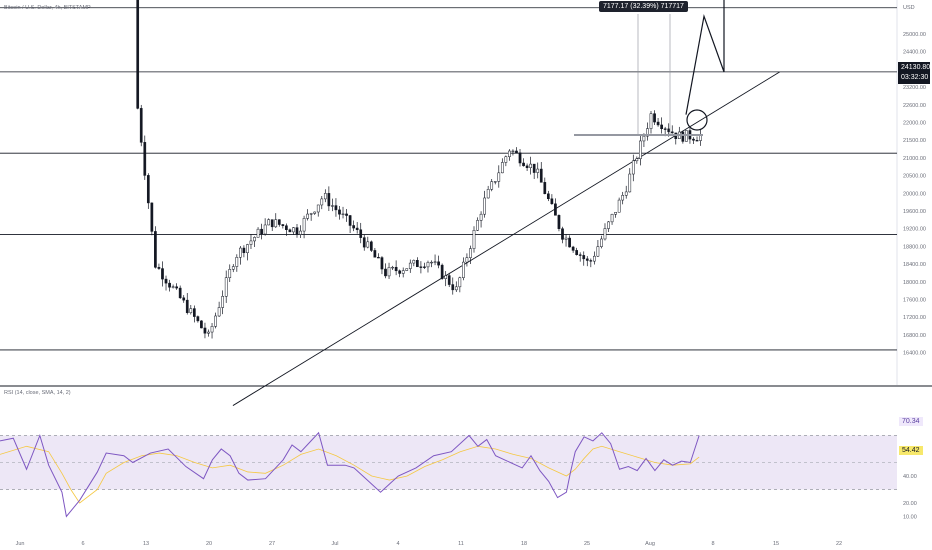  Describe the element at coordinates (916, 67) in the screenshot. I see `current-price: 24130.80` at that location.